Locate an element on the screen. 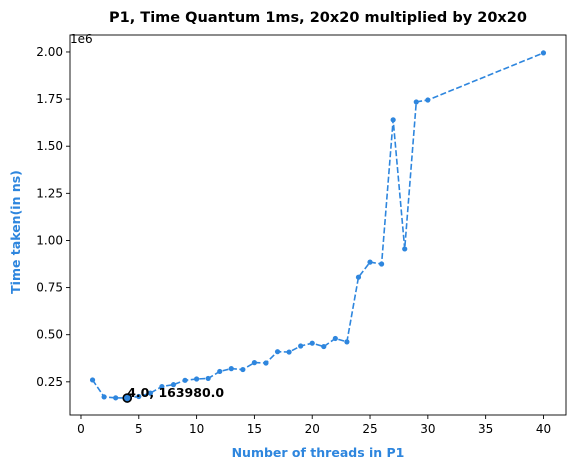 Image resolution: width=576 pixels, height=470 pixels. min-point-annotation: 4.0, 163980.0 is located at coordinates (175, 392).